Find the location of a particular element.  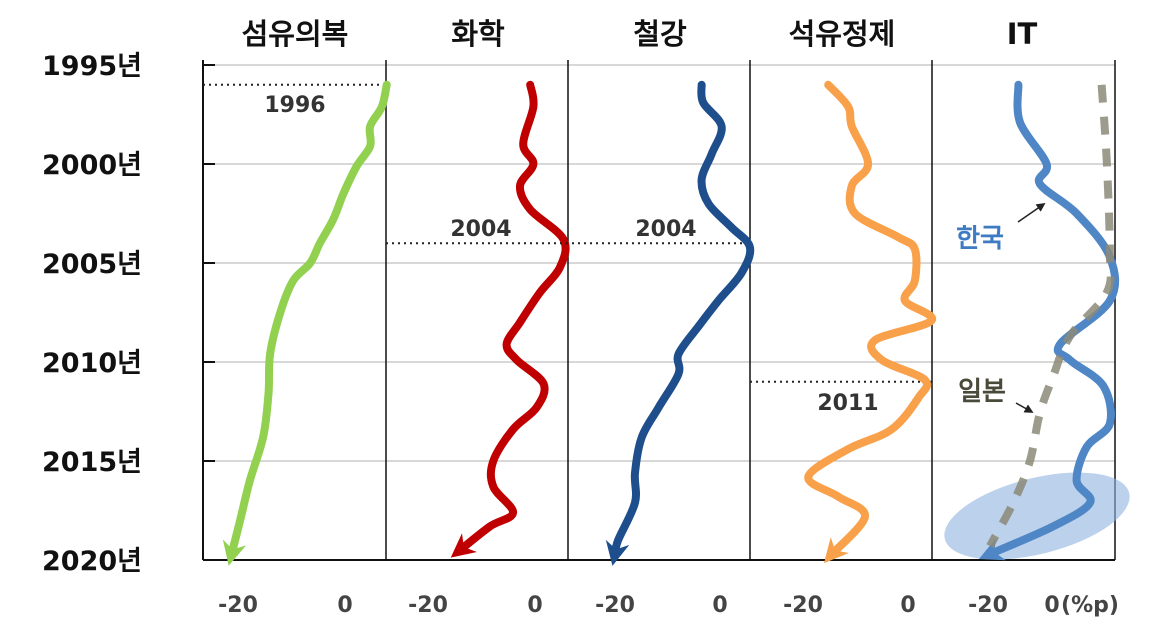

panel-title: 화학 is located at coordinates (478, 34).